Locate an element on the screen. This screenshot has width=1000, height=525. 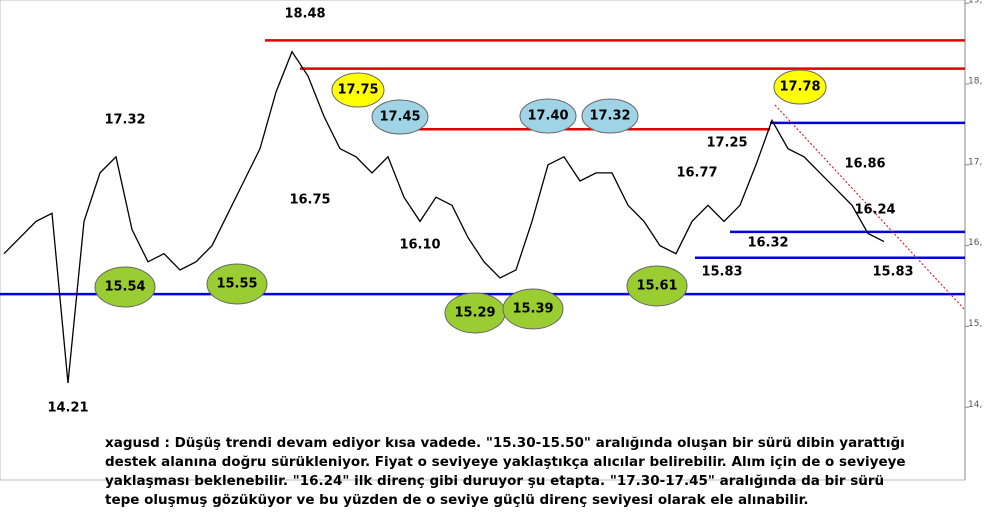
annotation-label: 15.54 is located at coordinates (124, 287).